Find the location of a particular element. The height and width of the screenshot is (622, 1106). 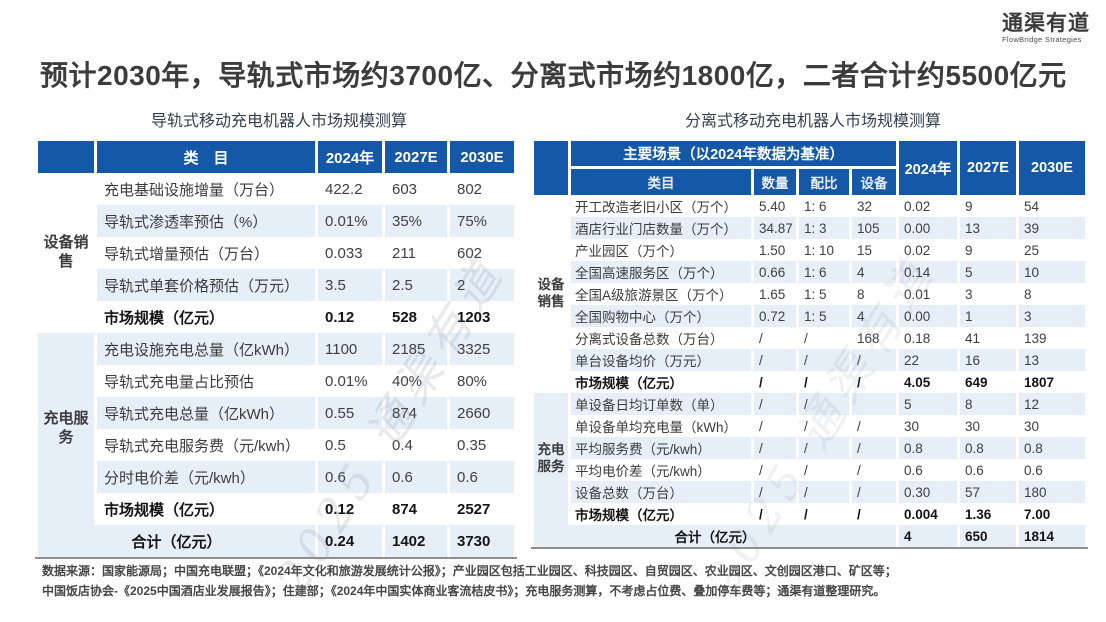

row-value: 1.36 is located at coordinates (978, 514).